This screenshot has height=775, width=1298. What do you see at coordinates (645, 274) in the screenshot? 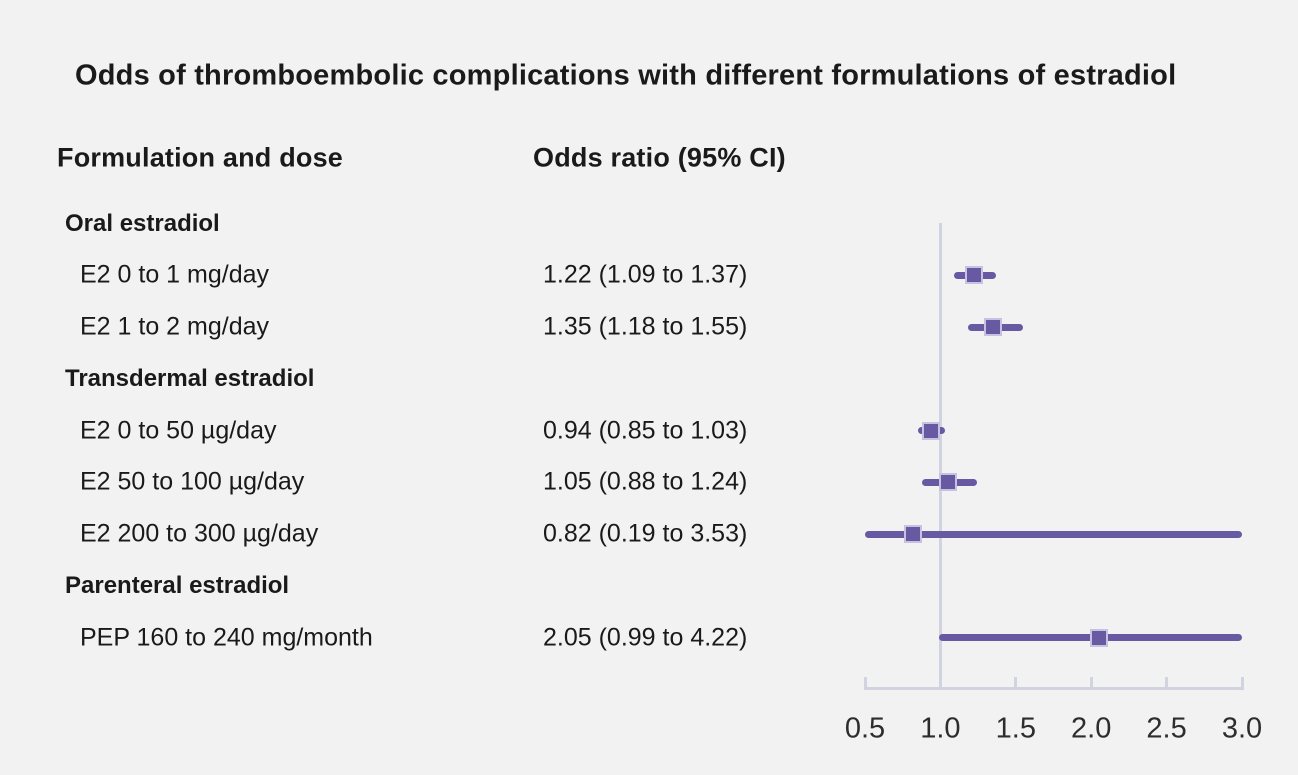
I see `row-or-value: 1.22 (1.09 to 1.37)` at bounding box center [645, 274].